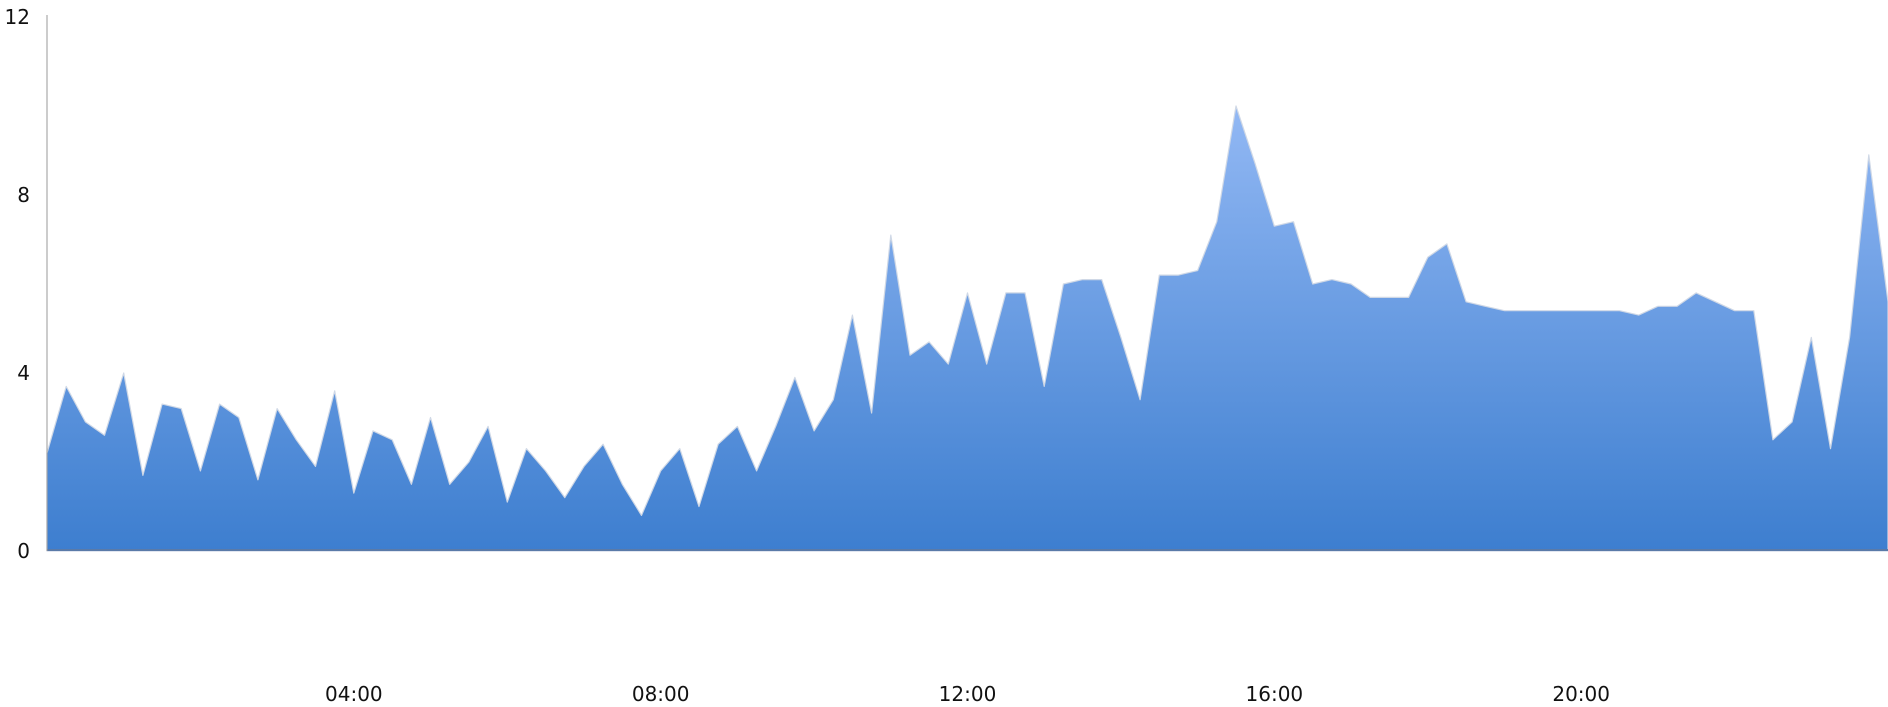  Describe the element at coordinates (23, 373) in the screenshot. I see `y-tick-label: 4` at that location.